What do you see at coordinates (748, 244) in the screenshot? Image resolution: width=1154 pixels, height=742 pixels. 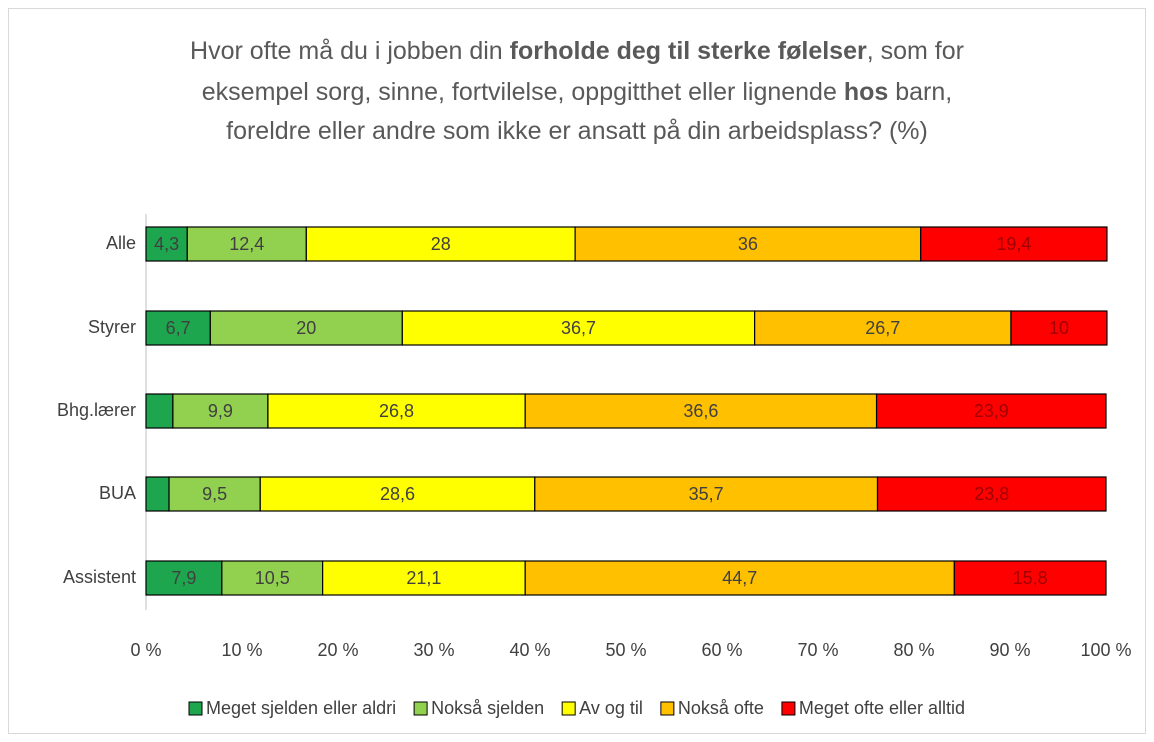 I see `data-label: 36` at bounding box center [748, 244].